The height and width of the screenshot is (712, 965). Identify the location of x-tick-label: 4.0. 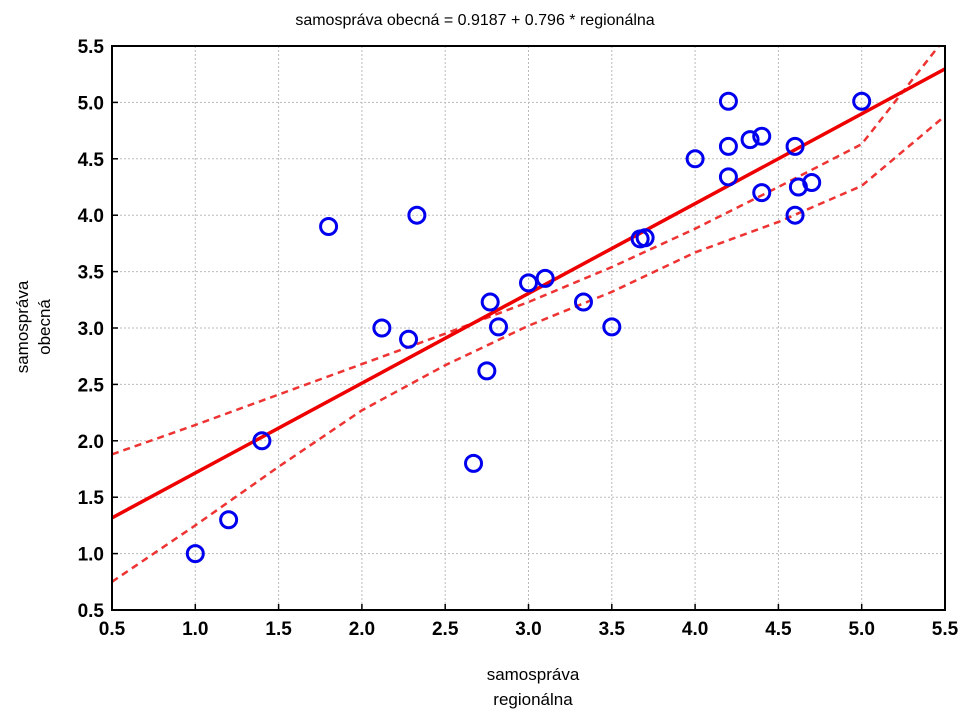
(695, 629).